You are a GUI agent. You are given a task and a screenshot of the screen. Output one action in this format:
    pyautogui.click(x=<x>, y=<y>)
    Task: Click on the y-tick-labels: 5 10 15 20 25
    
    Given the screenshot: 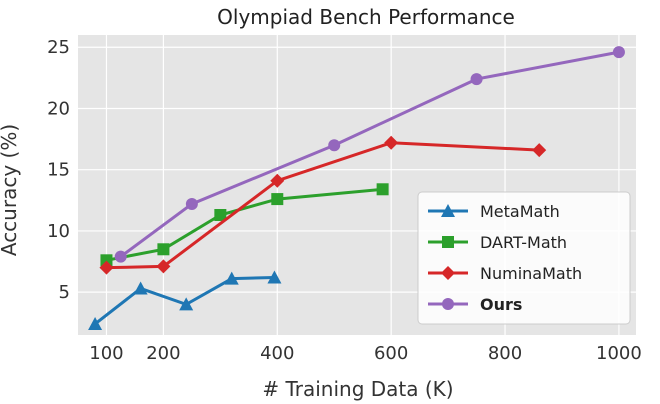 What is the action you would take?
    pyautogui.click(x=58, y=170)
    